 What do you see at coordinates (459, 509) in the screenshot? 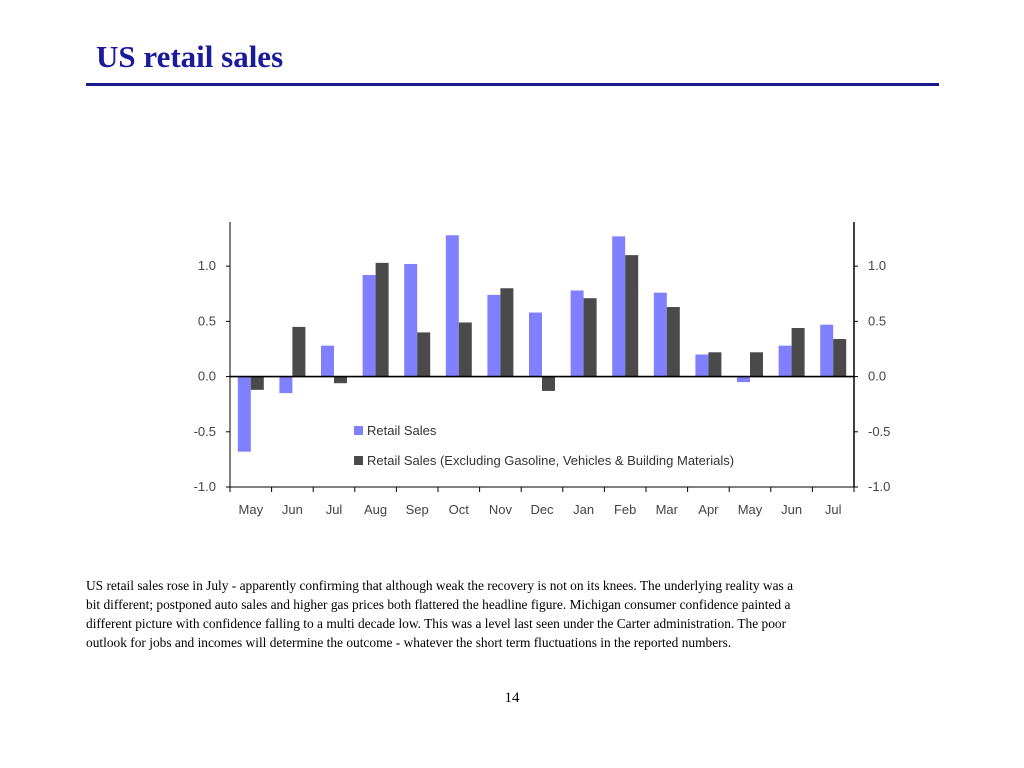
I see `x-label-5: Oct` at bounding box center [459, 509].